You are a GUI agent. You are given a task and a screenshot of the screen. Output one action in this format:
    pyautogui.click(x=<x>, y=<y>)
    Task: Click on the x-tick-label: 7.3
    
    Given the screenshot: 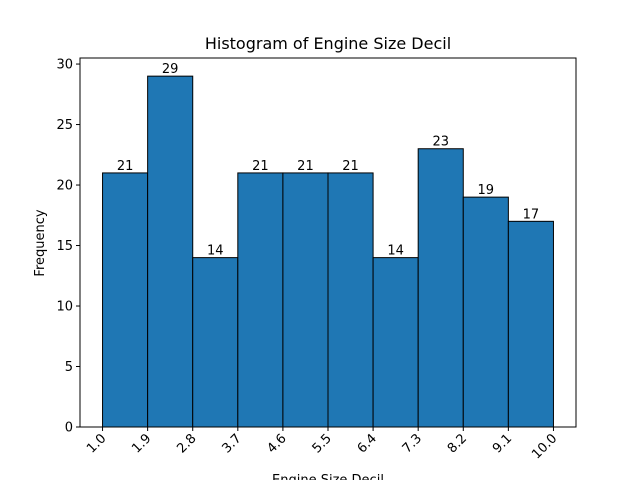 What is the action you would take?
    pyautogui.click(x=412, y=443)
    